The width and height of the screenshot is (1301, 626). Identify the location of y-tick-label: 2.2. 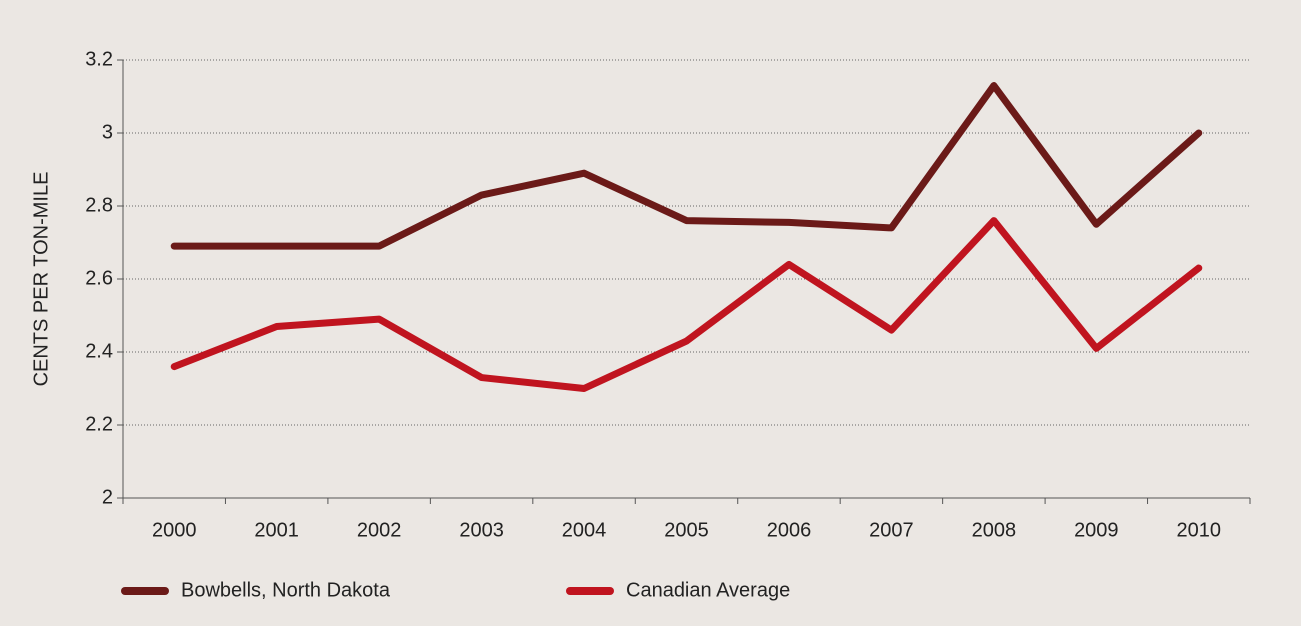
(99, 424).